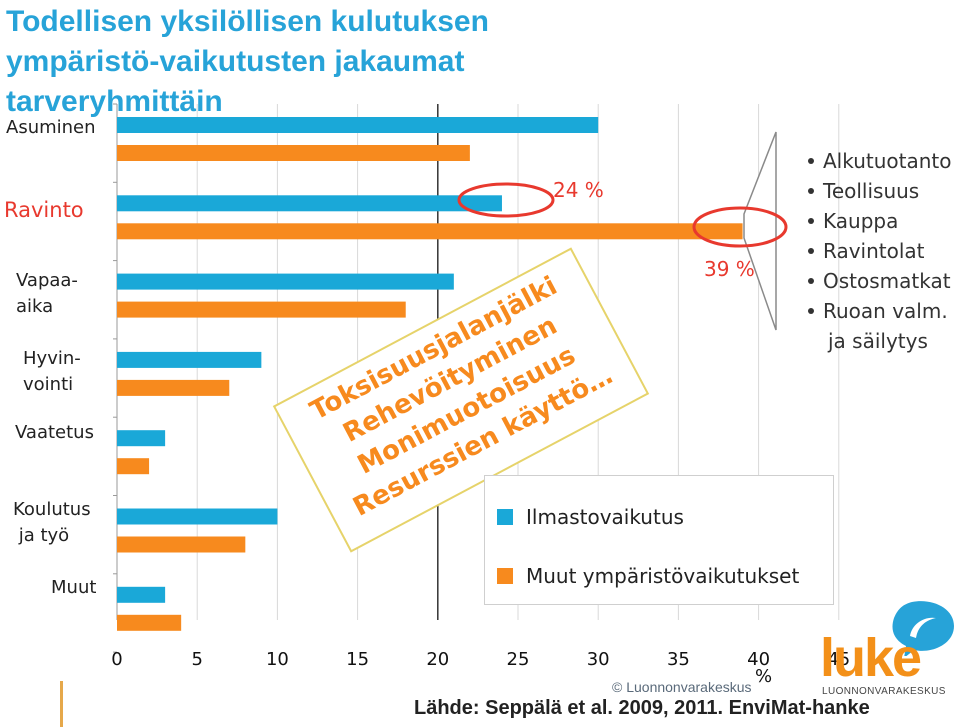 This screenshot has width=960, height=727. Describe the element at coordinates (682, 687) in the screenshot. I see `copyright-text: © Luonnonvarakeskus` at that location.